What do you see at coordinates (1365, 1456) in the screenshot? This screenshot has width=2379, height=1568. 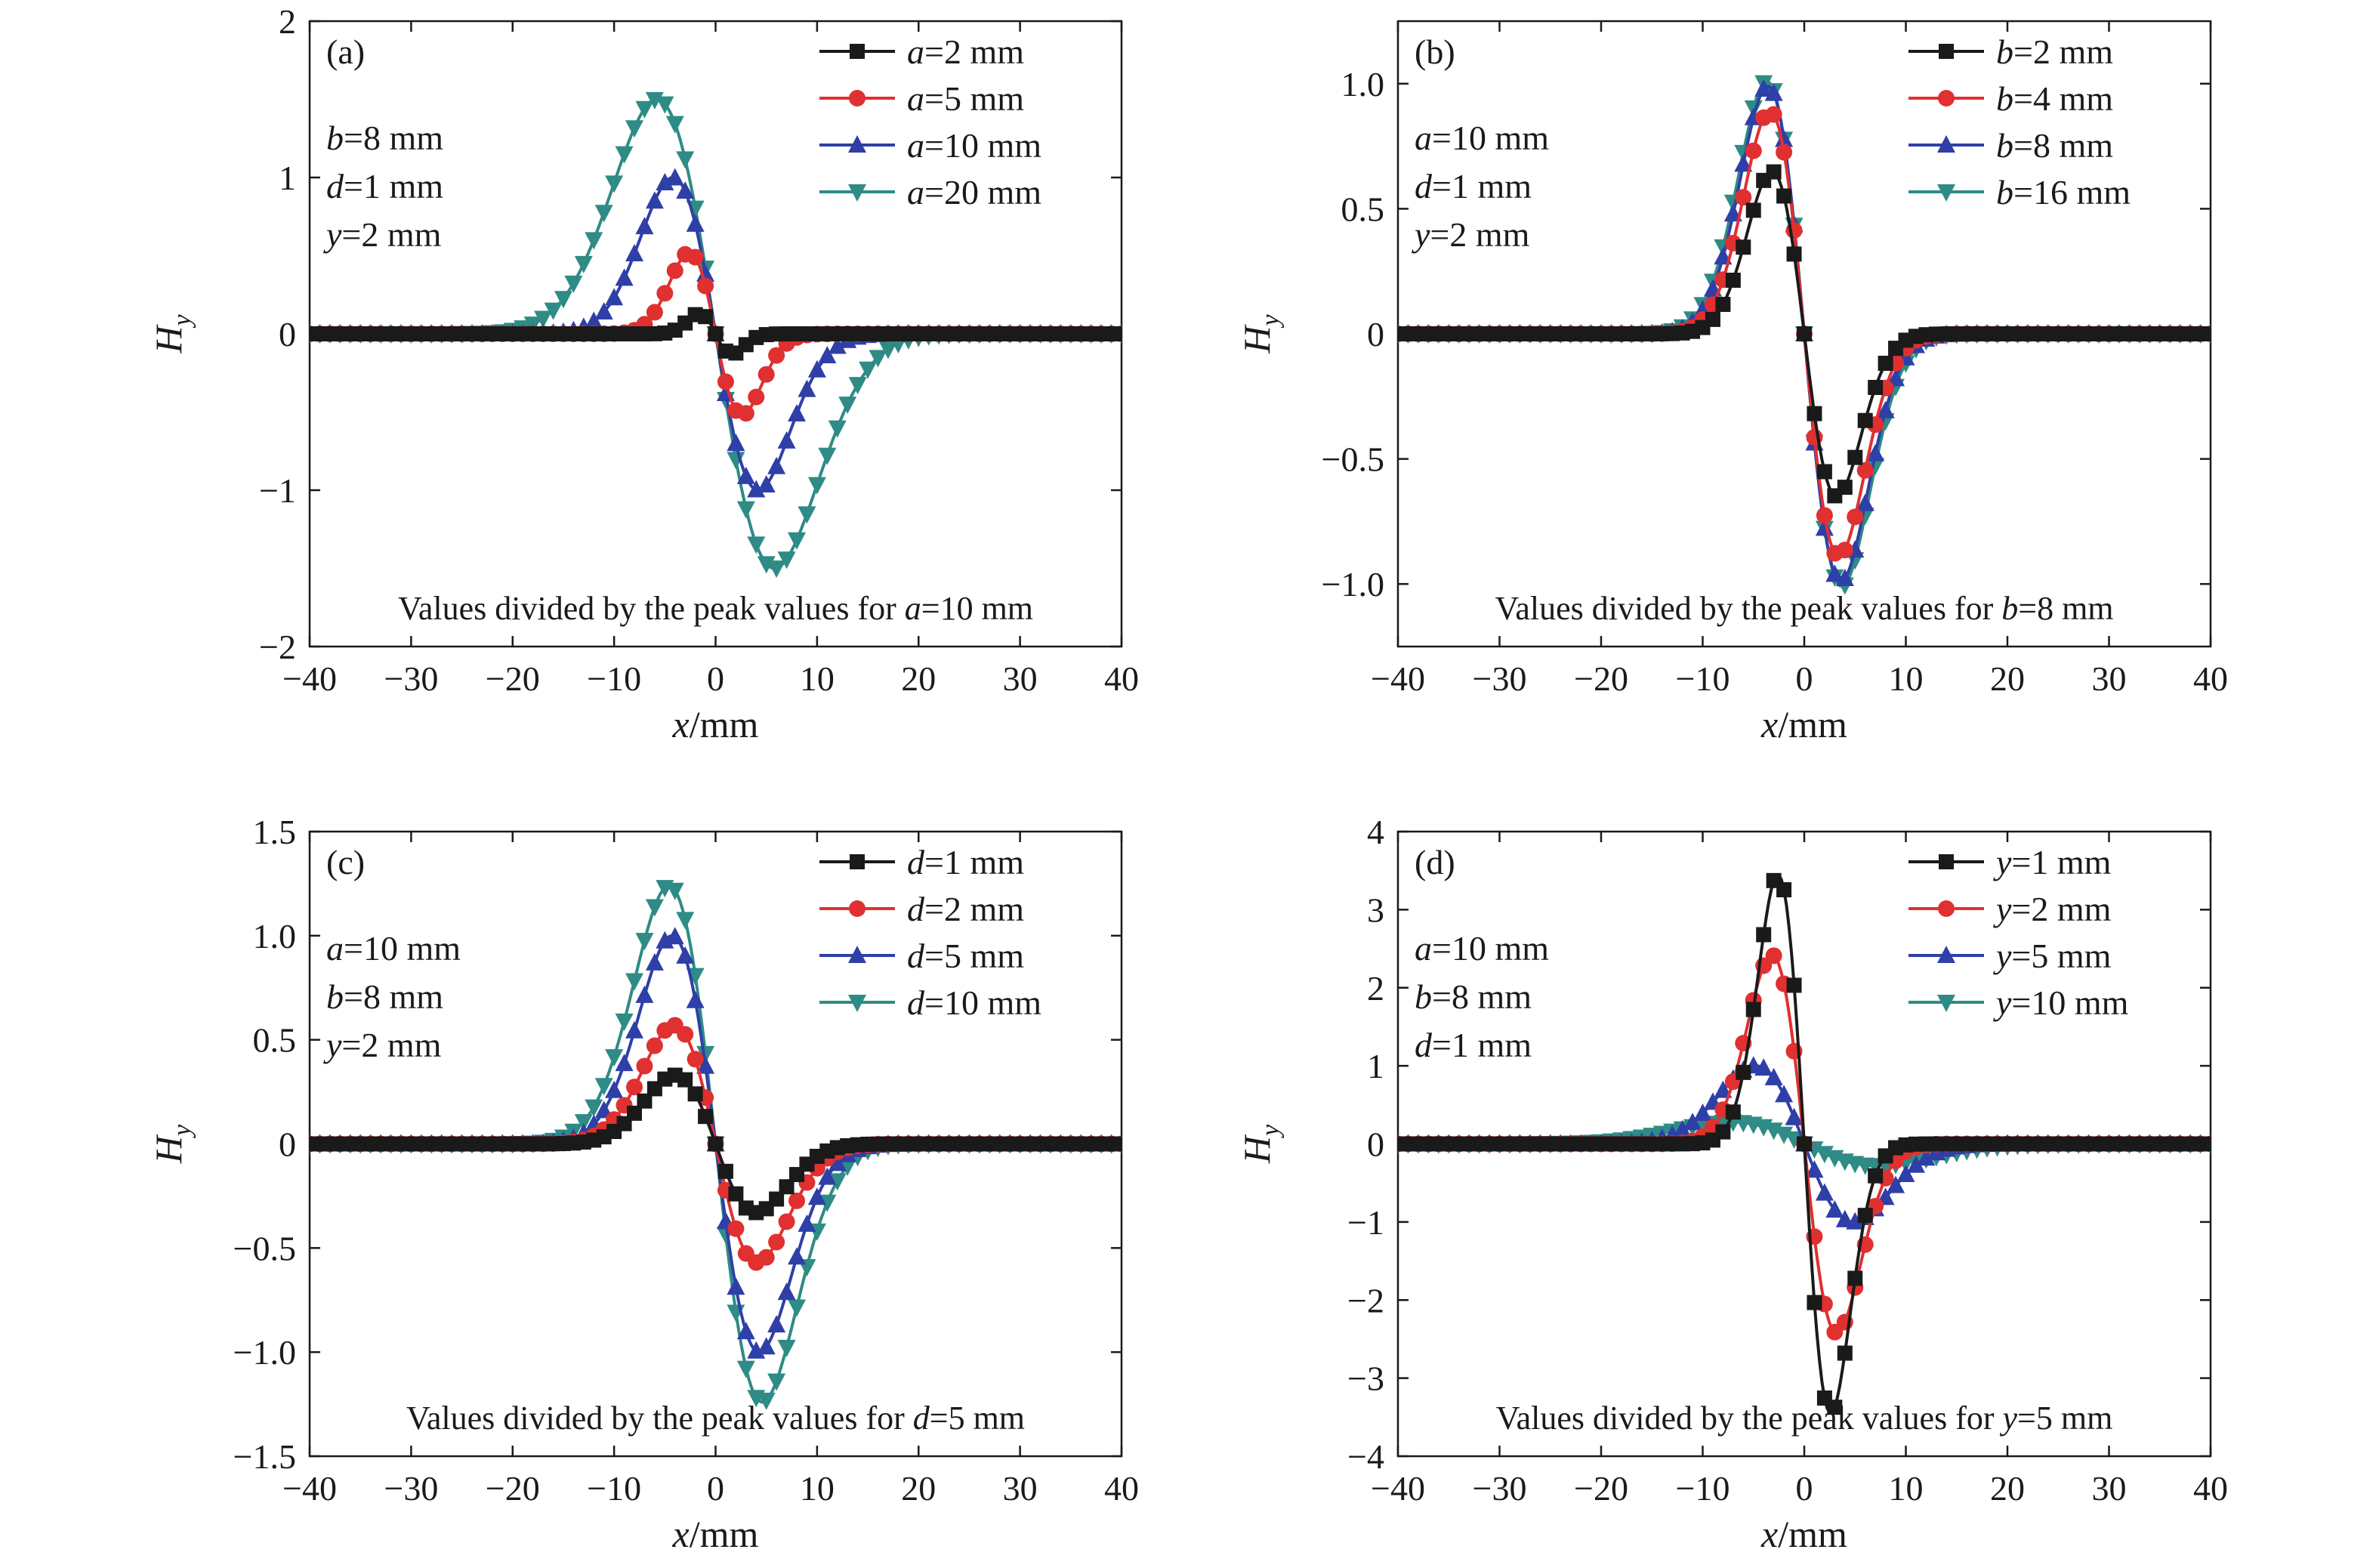 I see `y-tick-label: −4` at bounding box center [1365, 1456].